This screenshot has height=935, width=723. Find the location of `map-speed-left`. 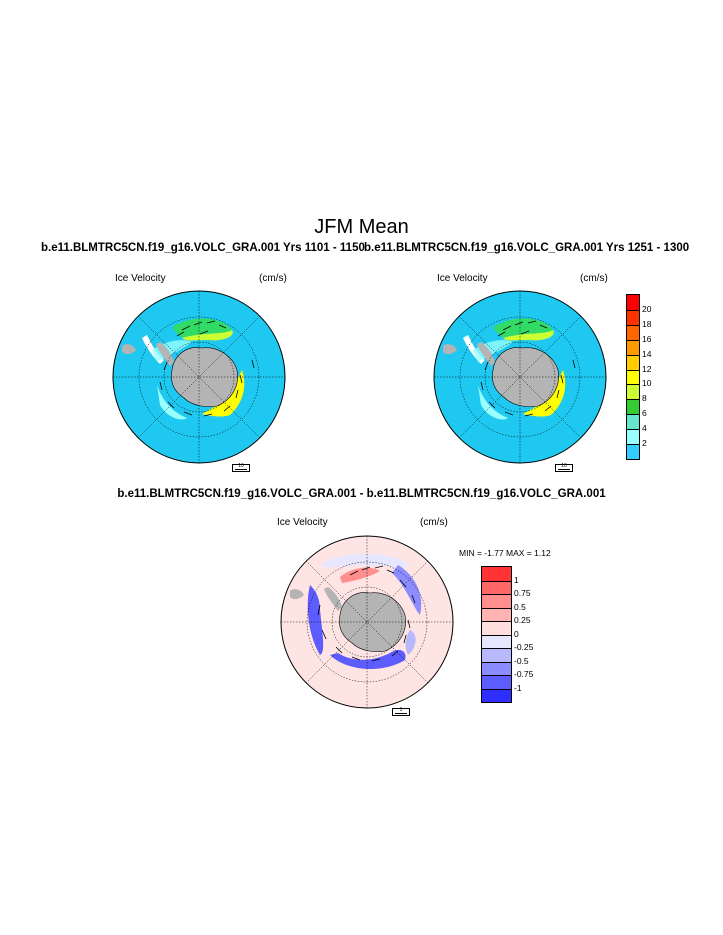

map-speed-left is located at coordinates (199, 377).